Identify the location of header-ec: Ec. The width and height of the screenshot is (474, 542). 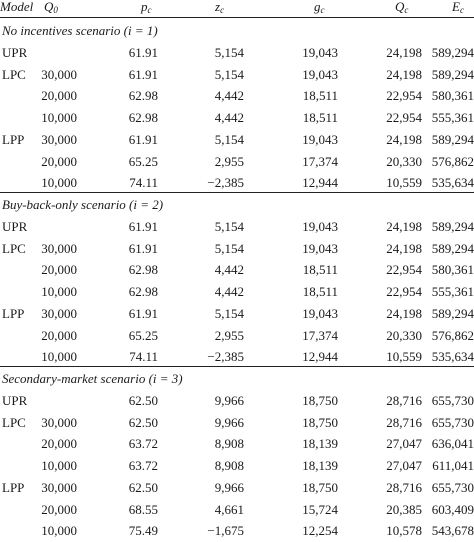
(458, 7).